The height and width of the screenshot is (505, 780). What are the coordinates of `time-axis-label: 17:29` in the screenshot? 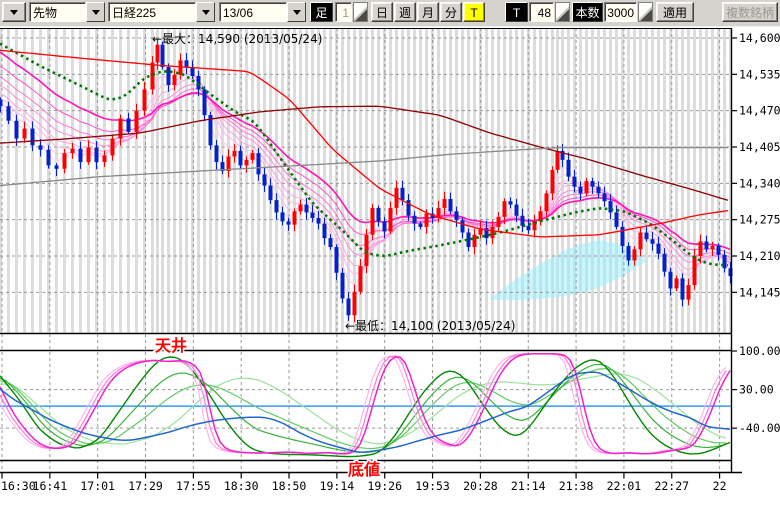 It's located at (145, 486).